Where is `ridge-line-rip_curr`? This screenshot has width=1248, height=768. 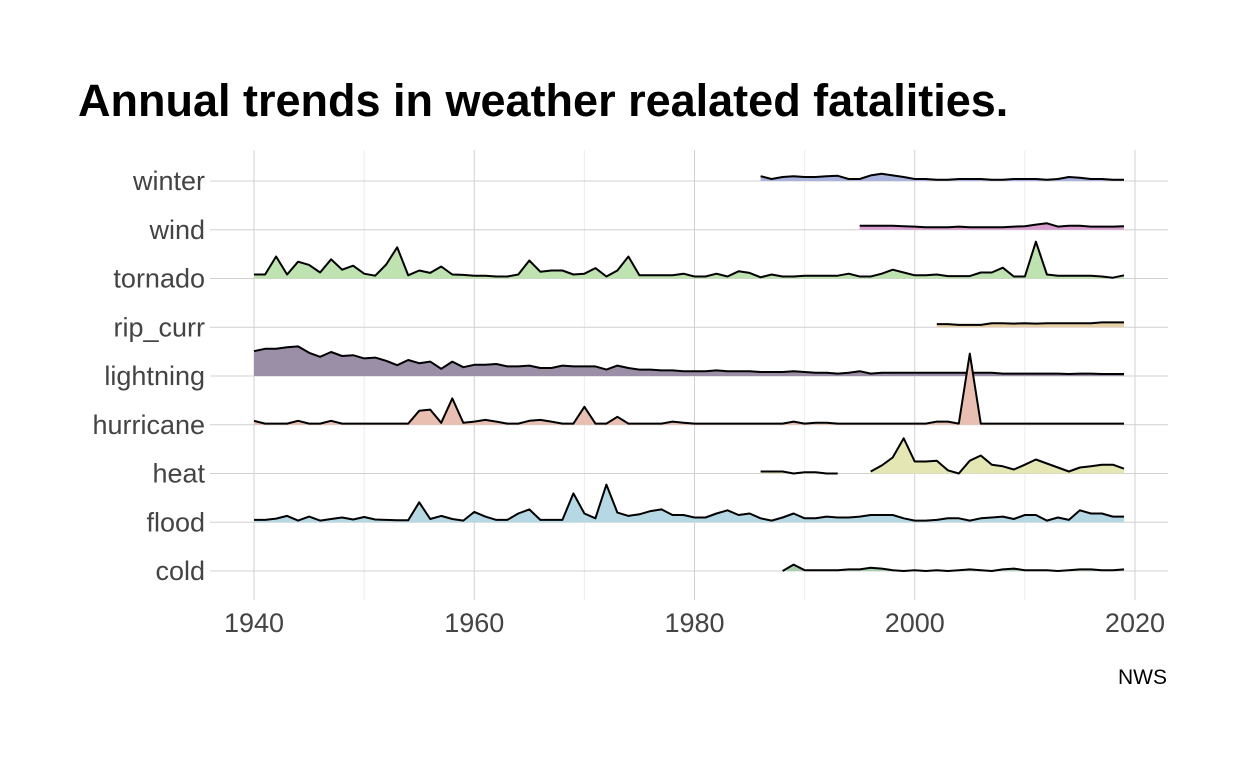
ridge-line-rip_curr is located at coordinates (1030, 323).